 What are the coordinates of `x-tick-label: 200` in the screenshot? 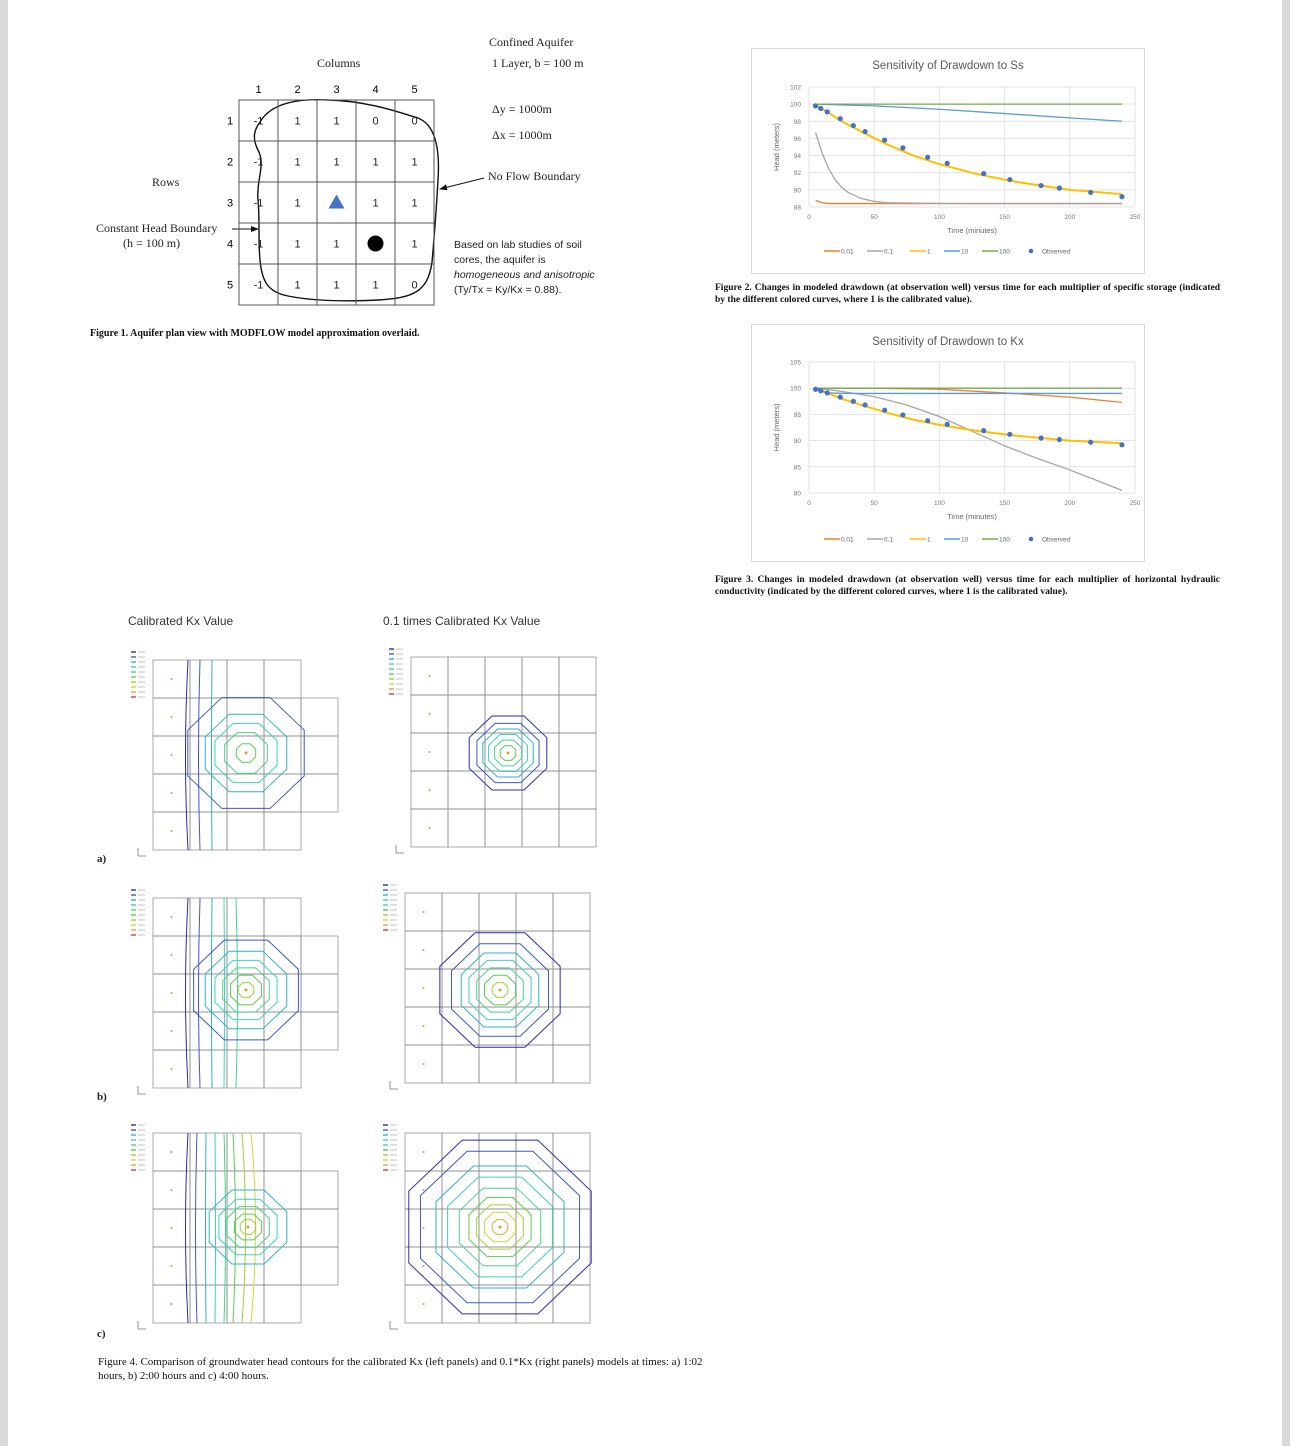 It's located at (1069, 217).